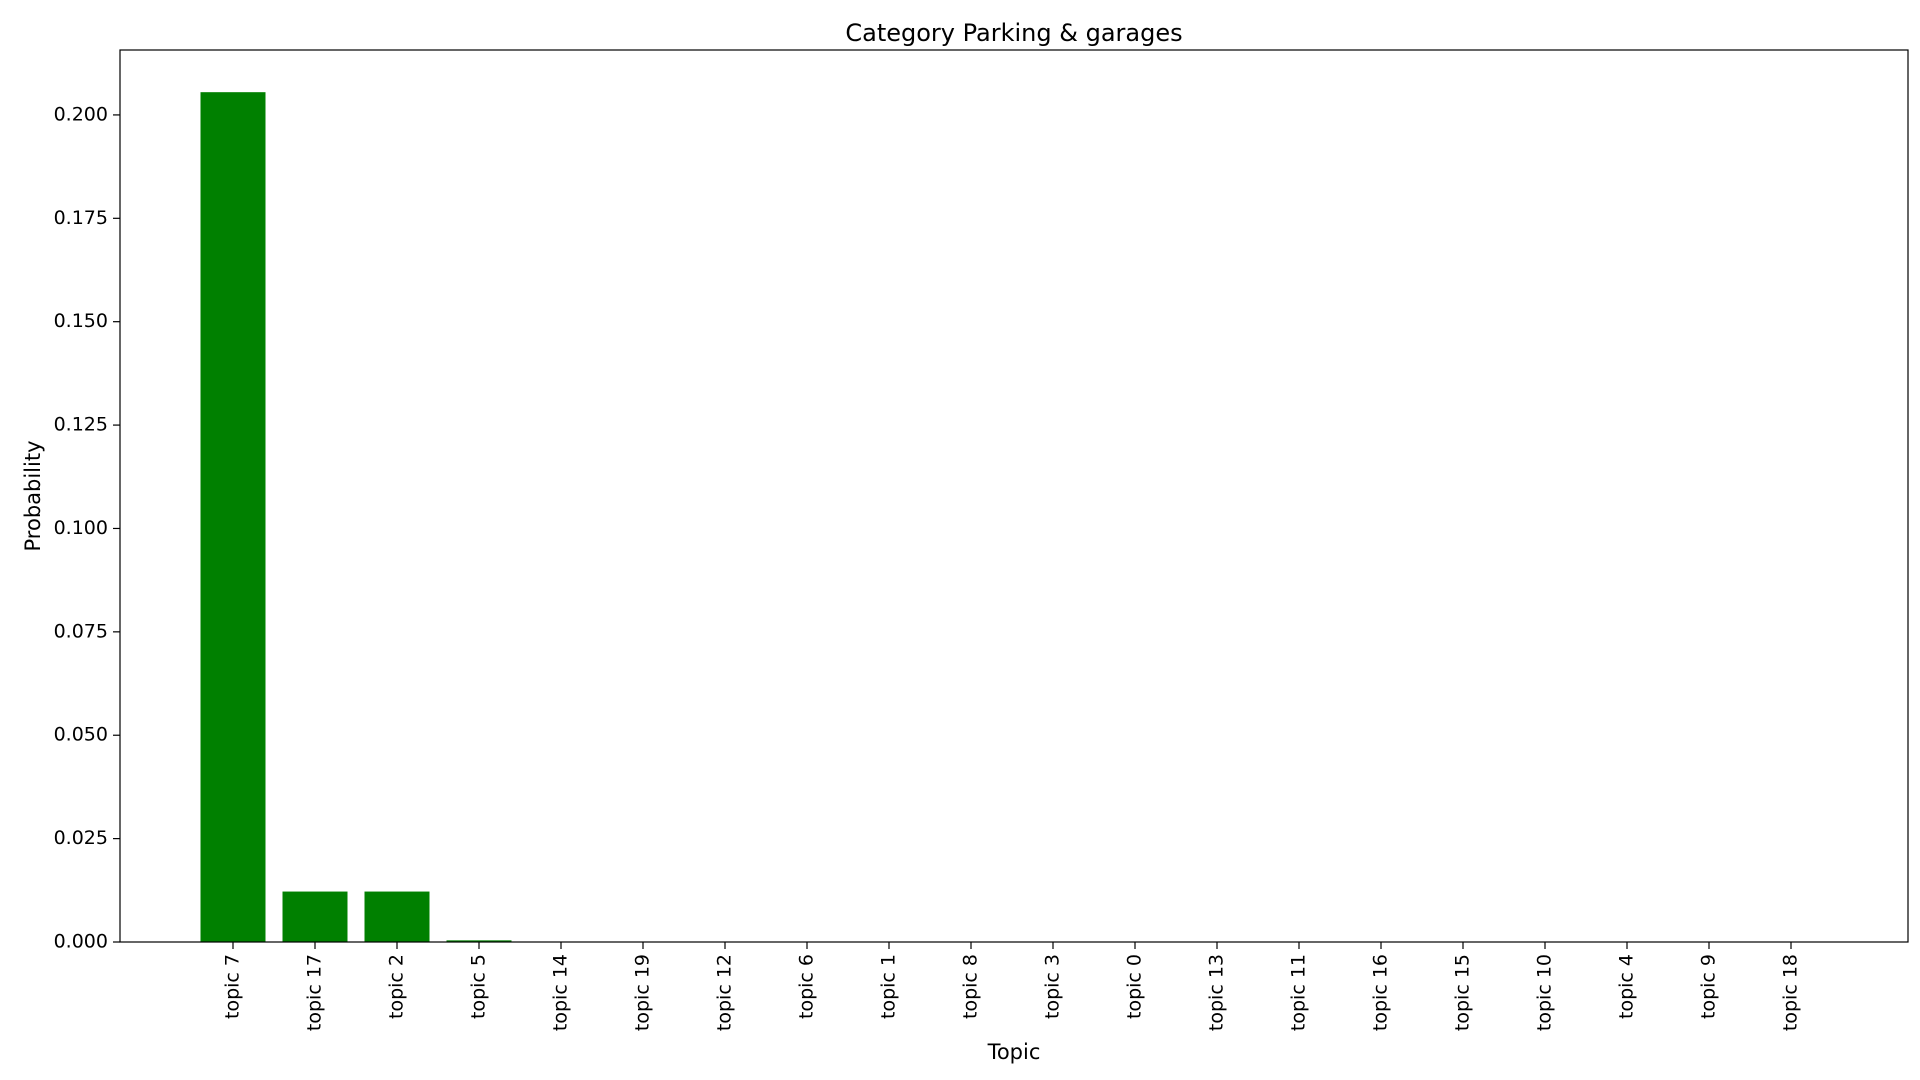 This screenshot has width=1920, height=1080. I want to click on x-tick-label: topic 3, so click(1053, 986).